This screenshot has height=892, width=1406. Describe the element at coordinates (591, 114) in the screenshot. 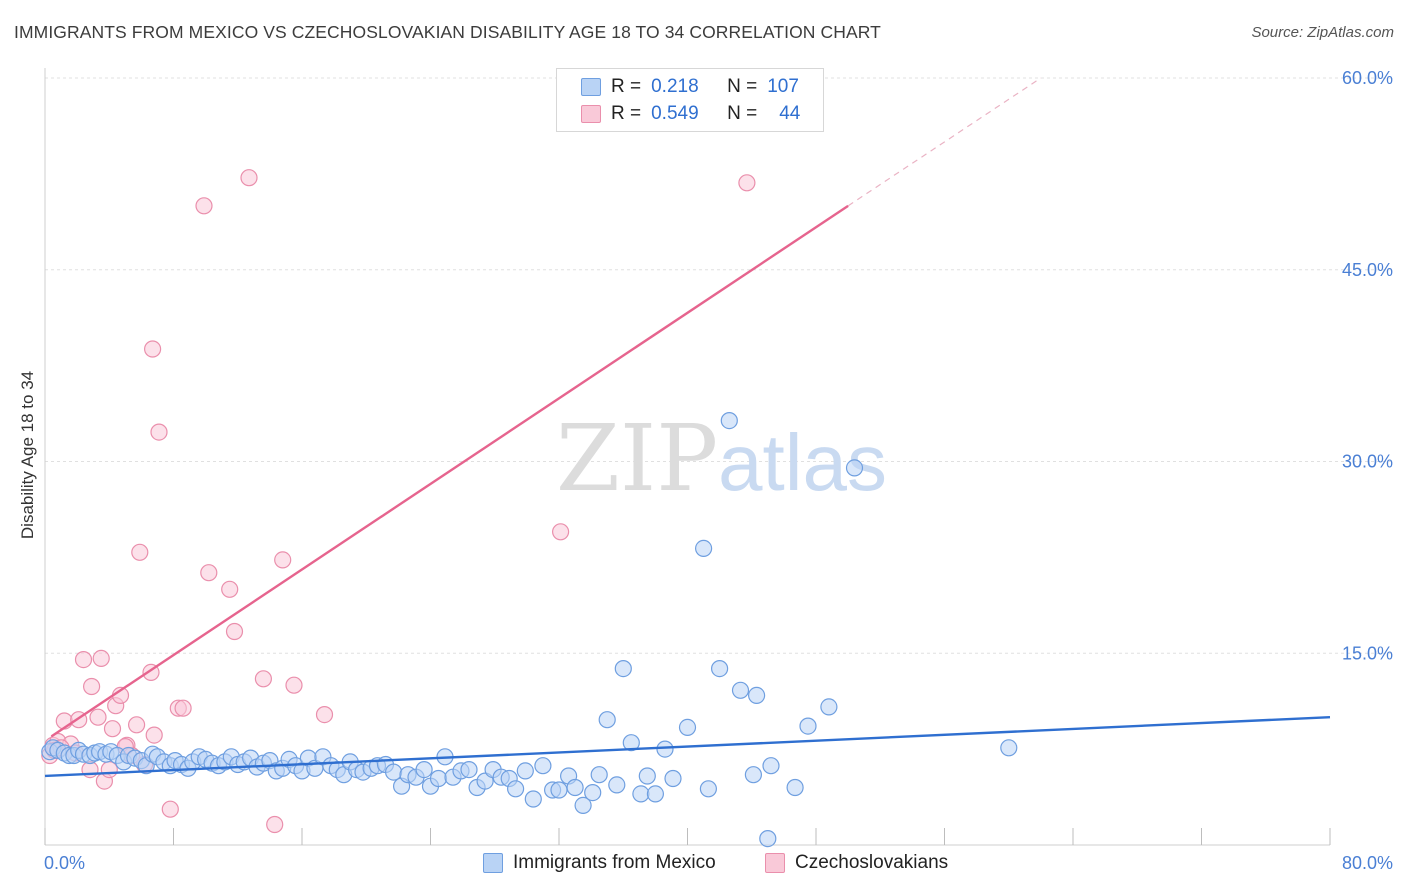

I see `legend-swatch-pink` at that location.